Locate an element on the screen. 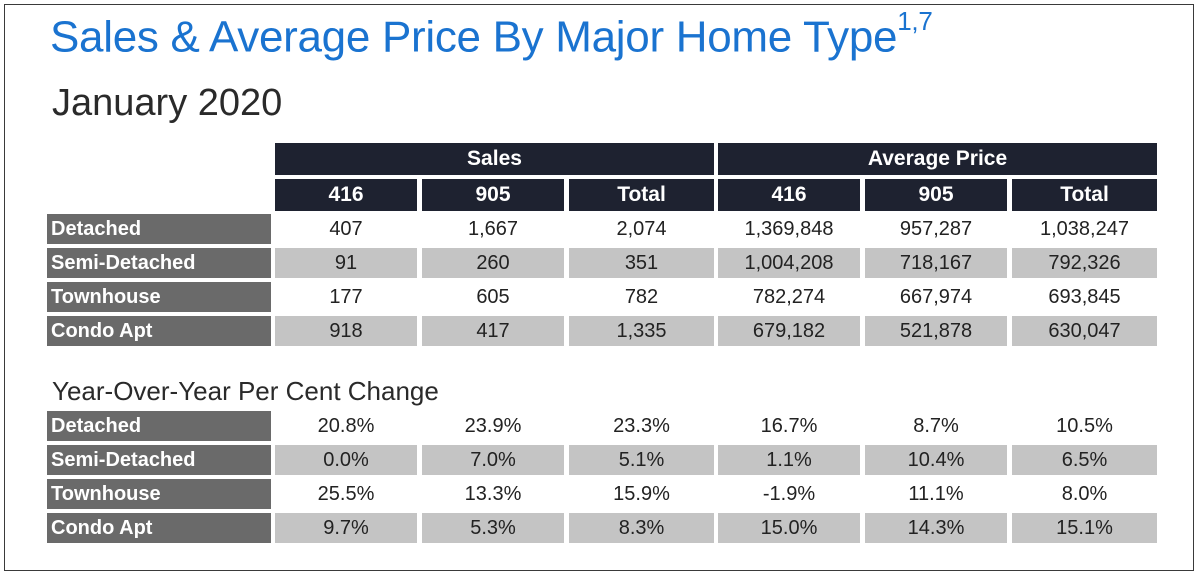 The image size is (1200, 577). yoy-table-cell: 8.0% is located at coordinates (1084, 493).